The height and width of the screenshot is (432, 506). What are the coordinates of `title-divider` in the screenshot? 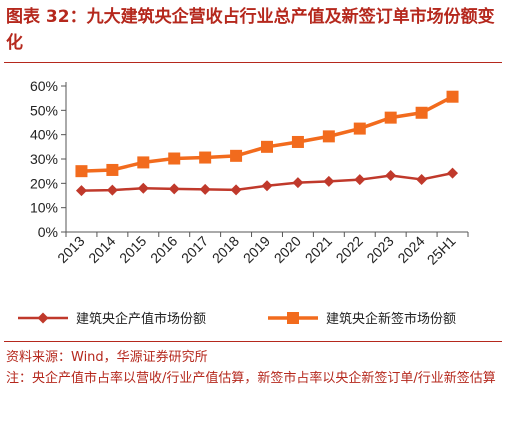 It's located at (253, 62).